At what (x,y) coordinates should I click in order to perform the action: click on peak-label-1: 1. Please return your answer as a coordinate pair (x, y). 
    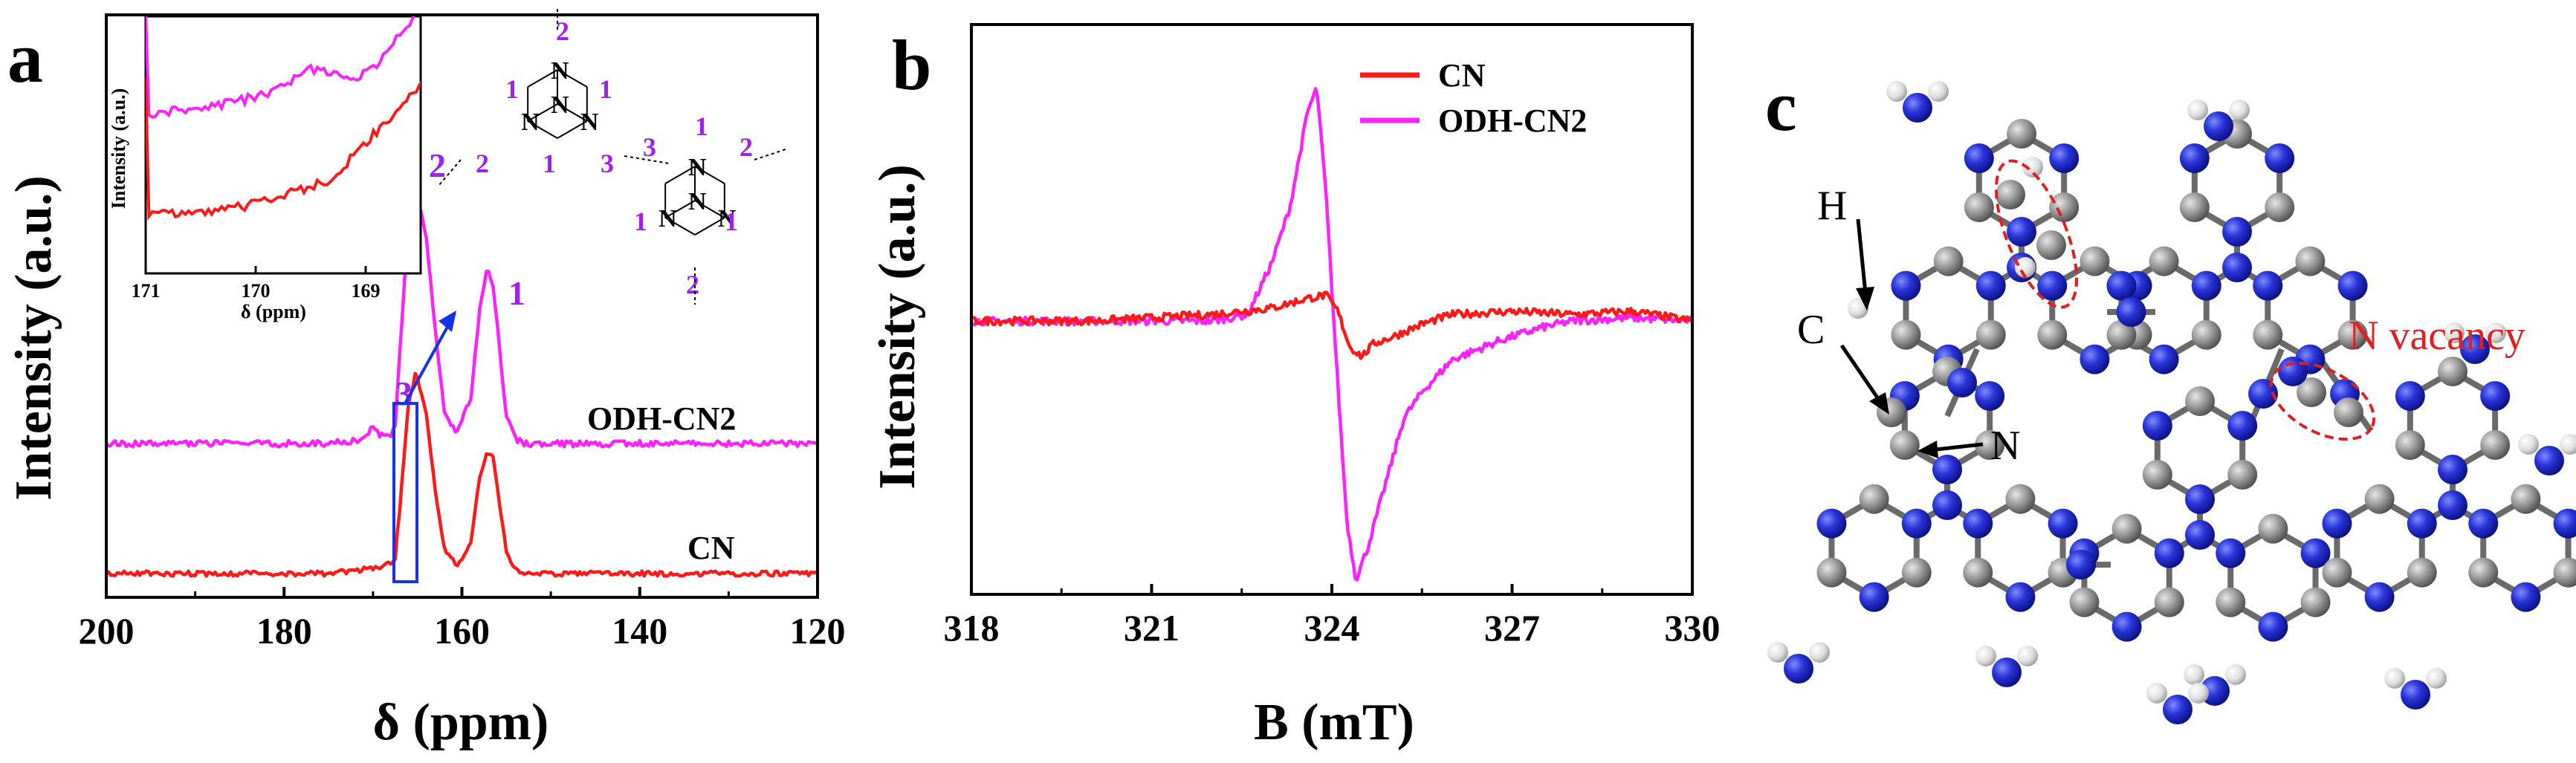
    Looking at the image, I should click on (516, 293).